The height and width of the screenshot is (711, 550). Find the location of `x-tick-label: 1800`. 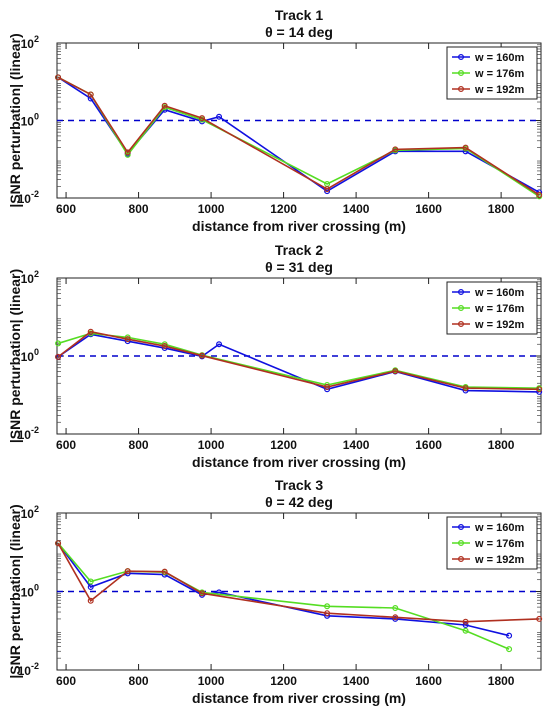

x-tick-label: 1800 is located at coordinates (501, 209).